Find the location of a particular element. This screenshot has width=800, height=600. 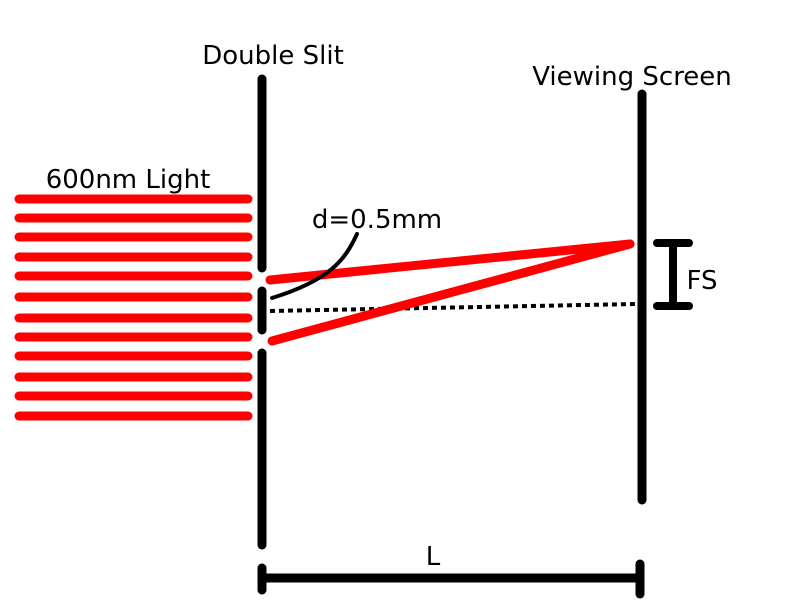

incoming-light-waves is located at coordinates (133, 307).